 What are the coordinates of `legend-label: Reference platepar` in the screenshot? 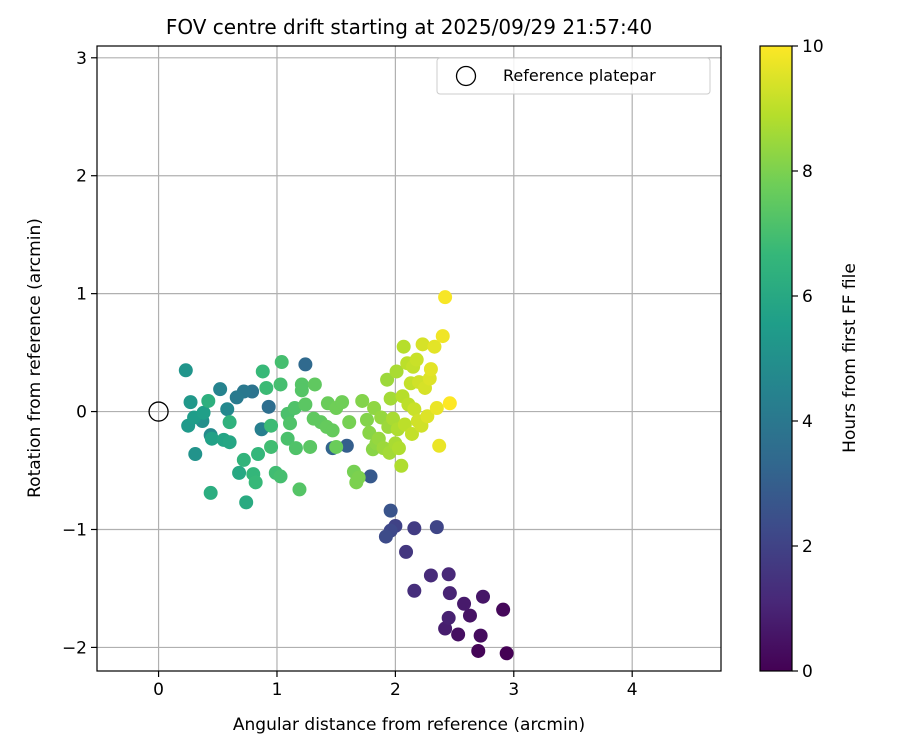 It's located at (579, 75).